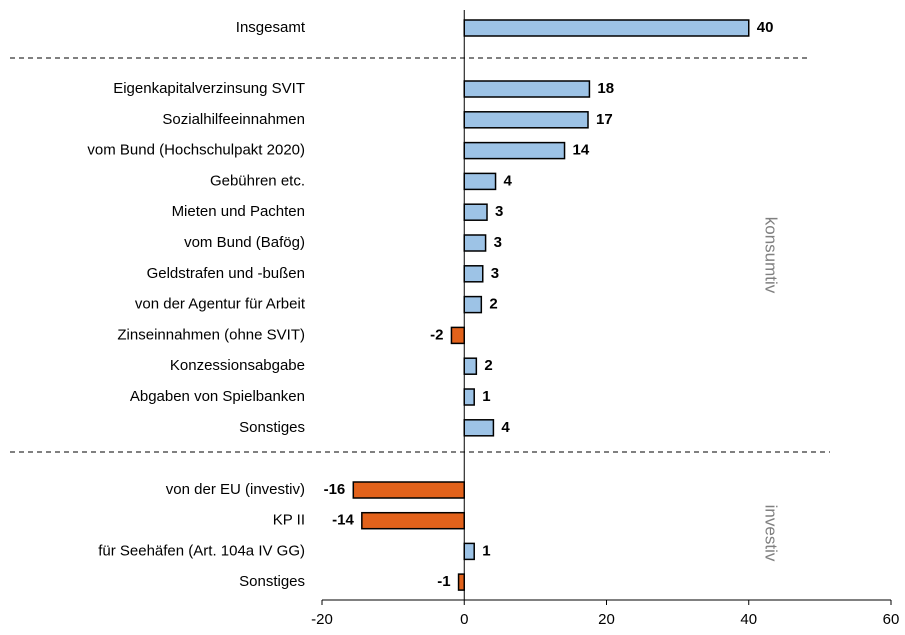 This screenshot has height=635, width=905. Describe the element at coordinates (220, 304) in the screenshot. I see `y-tick-label: von der Agentur für Arbeit` at that location.